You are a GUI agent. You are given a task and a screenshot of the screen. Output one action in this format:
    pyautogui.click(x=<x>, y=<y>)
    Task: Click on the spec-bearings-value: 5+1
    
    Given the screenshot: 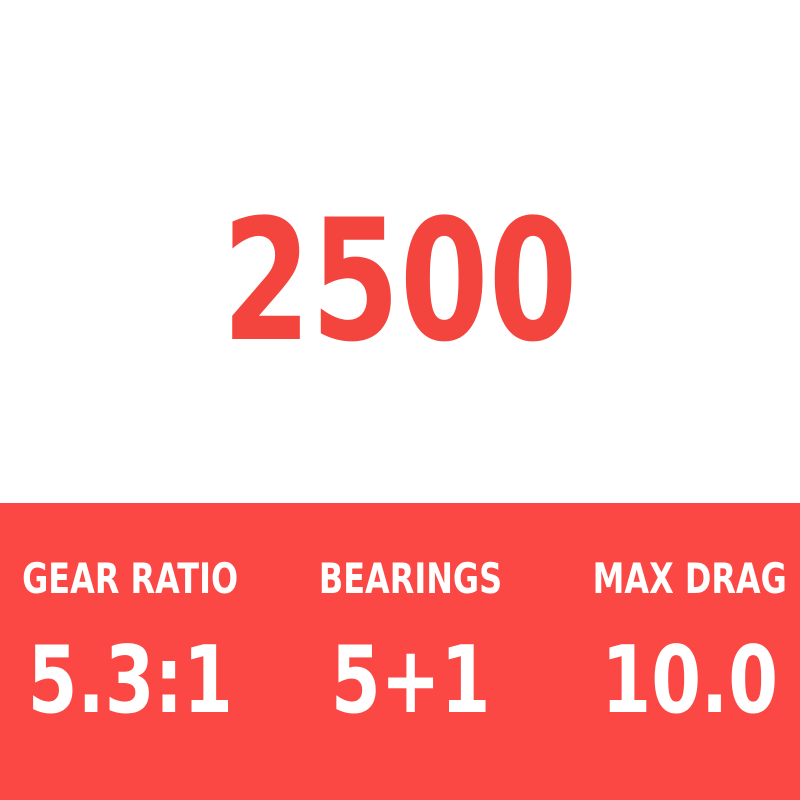 What is the action you would take?
    pyautogui.click(x=411, y=680)
    